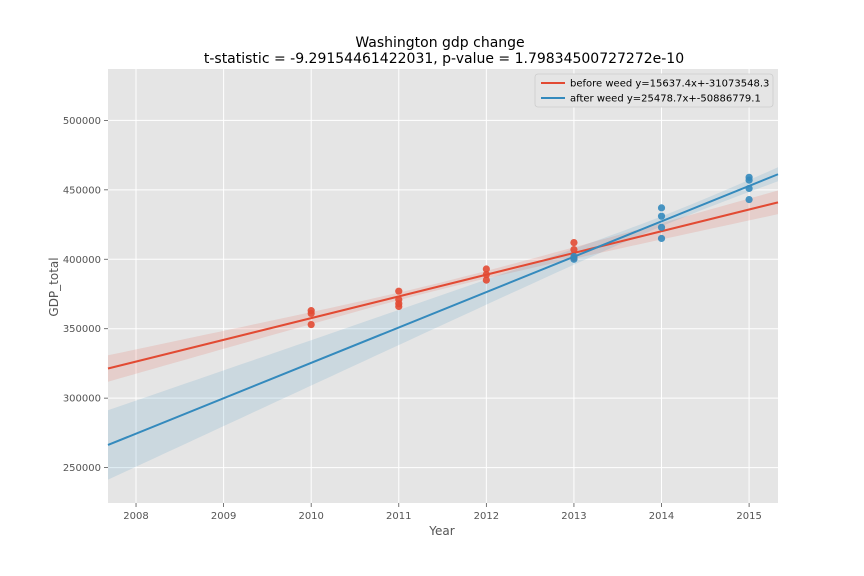  Describe the element at coordinates (665, 99) in the screenshot. I see `legend-label-after: after weed y=25478.7x+-50886779.1` at that location.